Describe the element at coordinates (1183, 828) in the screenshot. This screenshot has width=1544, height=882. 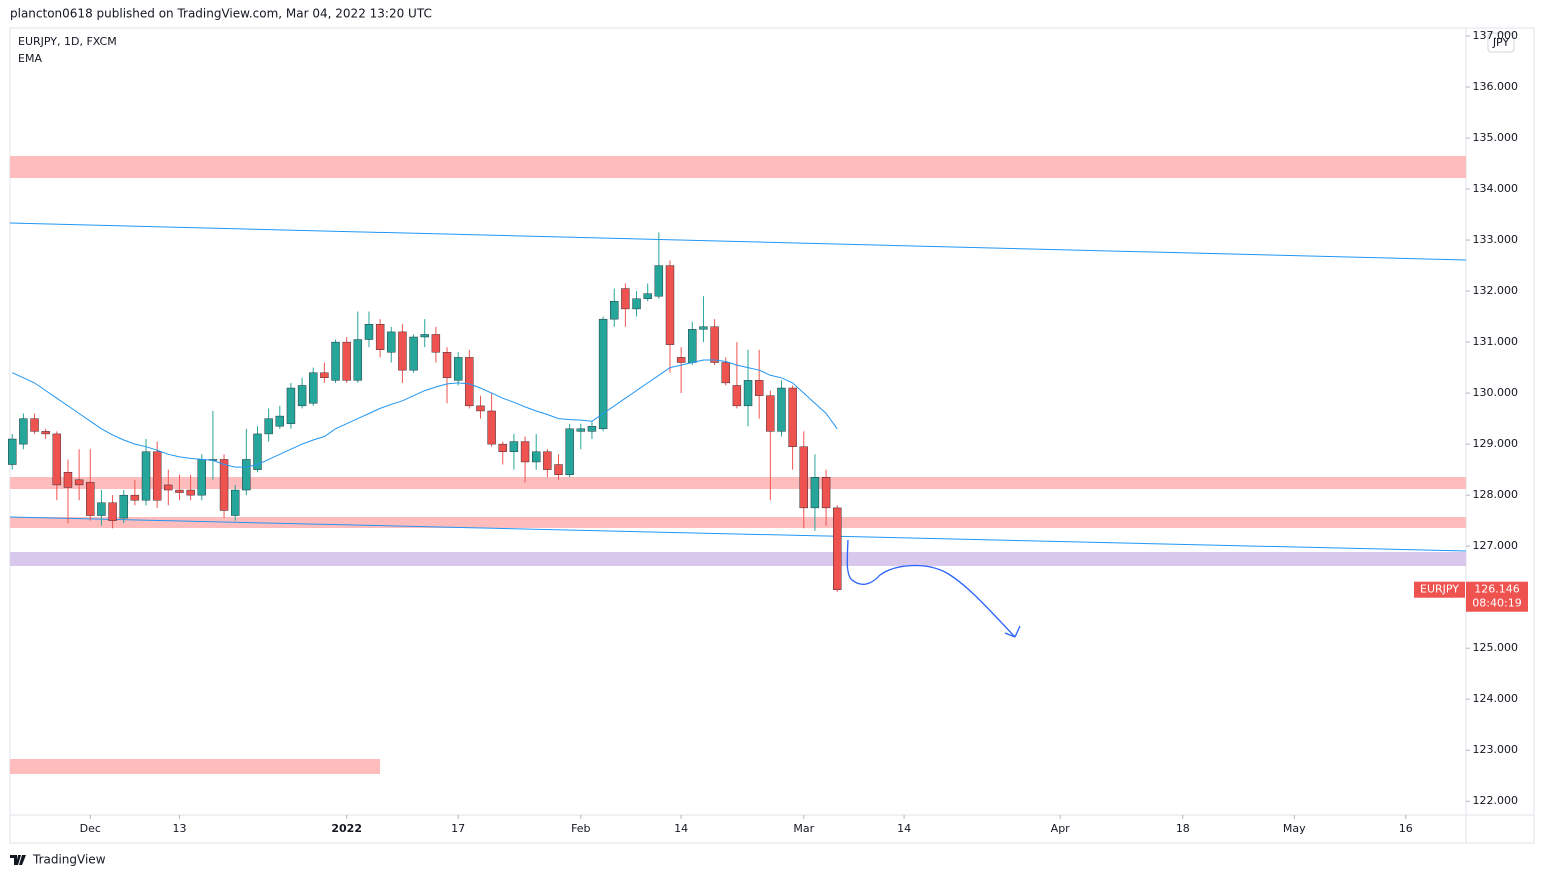
I see `x-tick-label: 18` at that location.